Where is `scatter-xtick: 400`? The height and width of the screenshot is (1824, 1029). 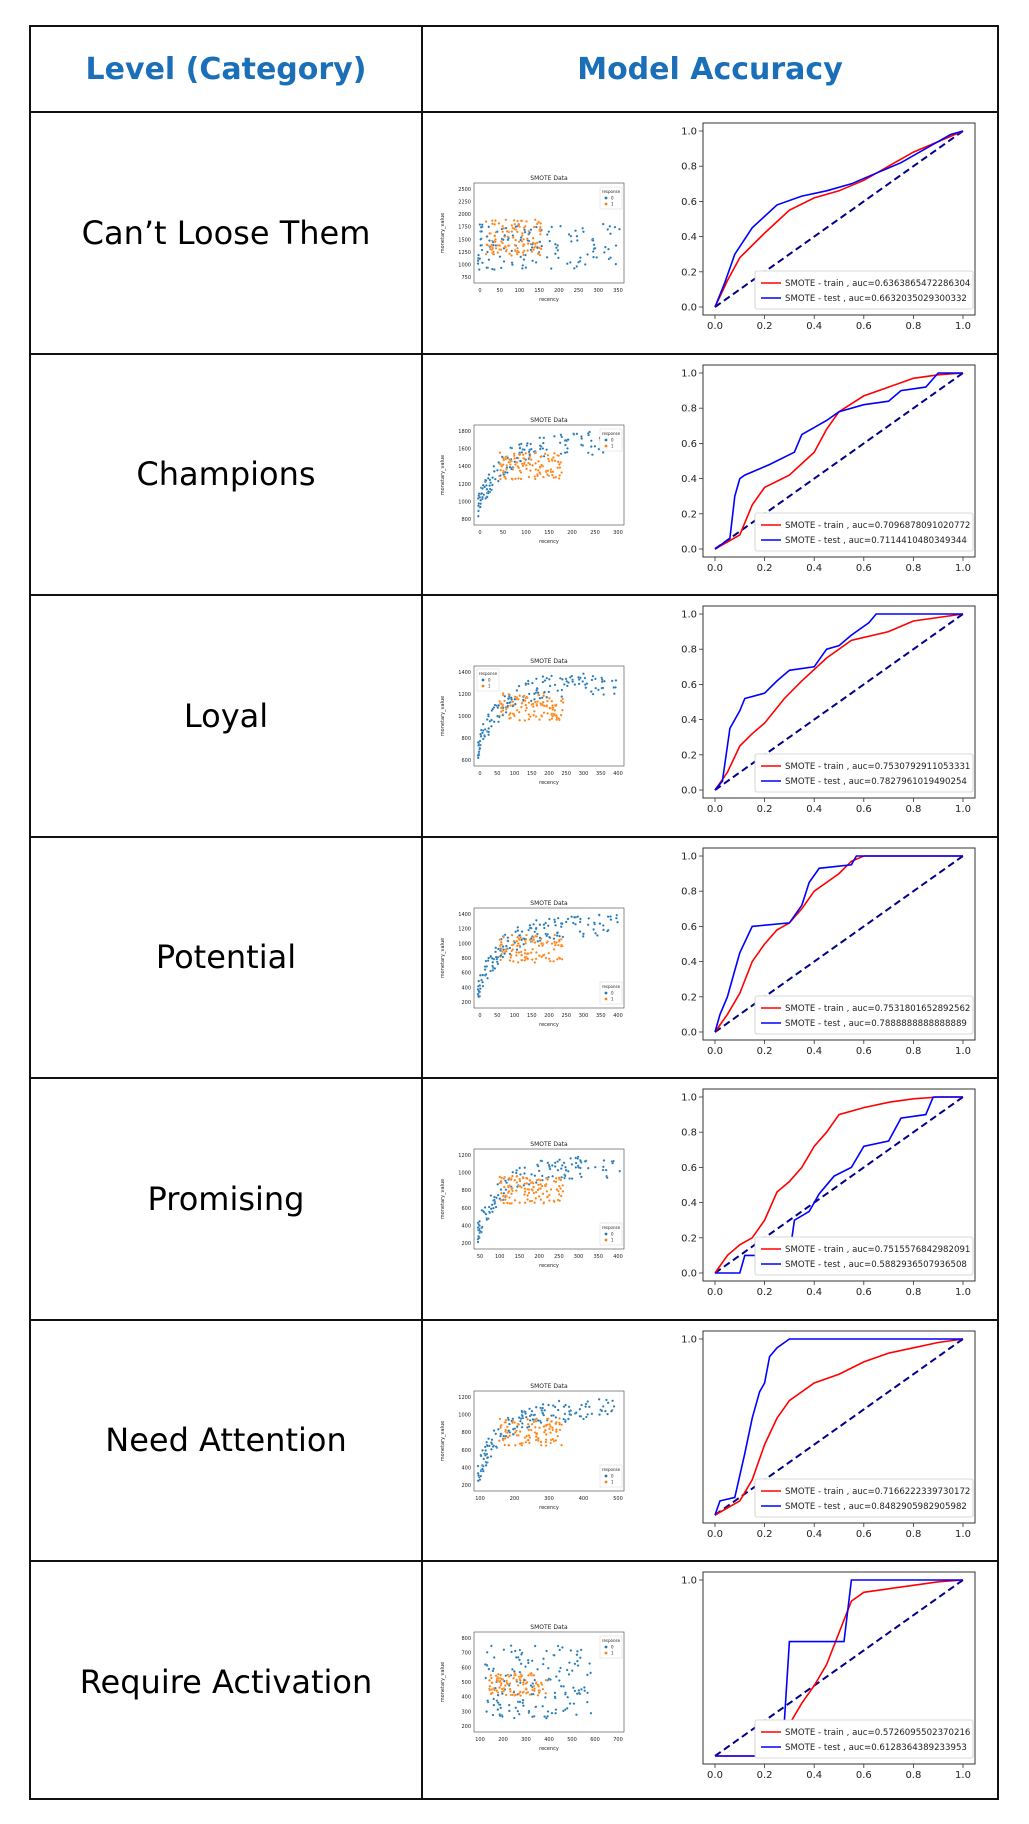 scatter-xtick: 400 is located at coordinates (618, 774).